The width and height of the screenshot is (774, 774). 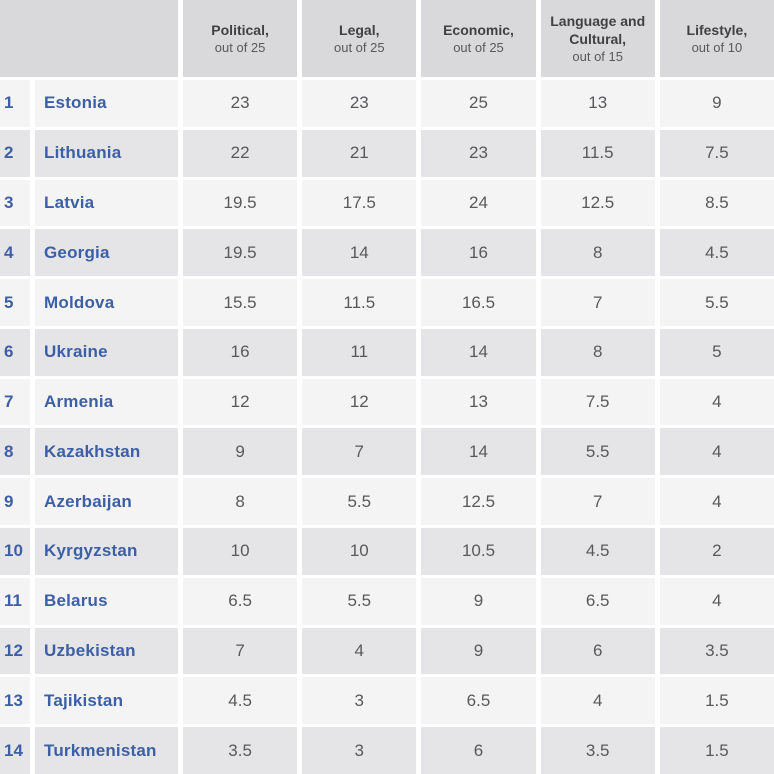 What do you see at coordinates (106, 701) in the screenshot?
I see `country-cell: Tajikistan` at bounding box center [106, 701].